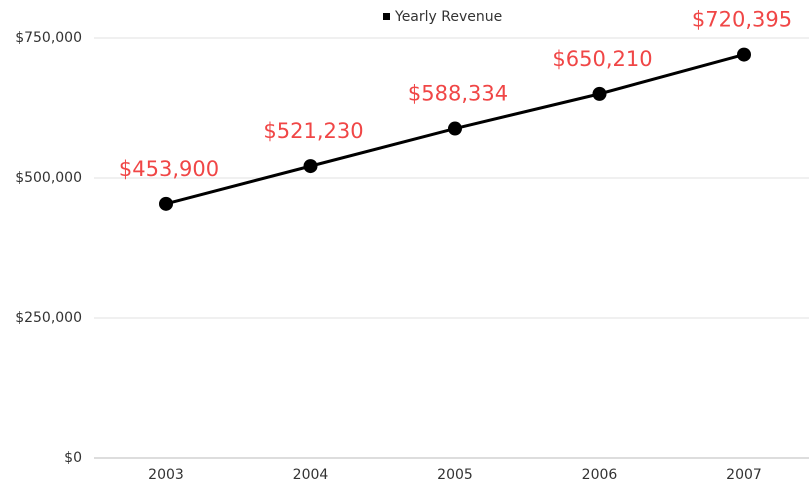 The image size is (809, 487). What do you see at coordinates (48, 178) in the screenshot?
I see `y-tick-label: $500,000` at bounding box center [48, 178].